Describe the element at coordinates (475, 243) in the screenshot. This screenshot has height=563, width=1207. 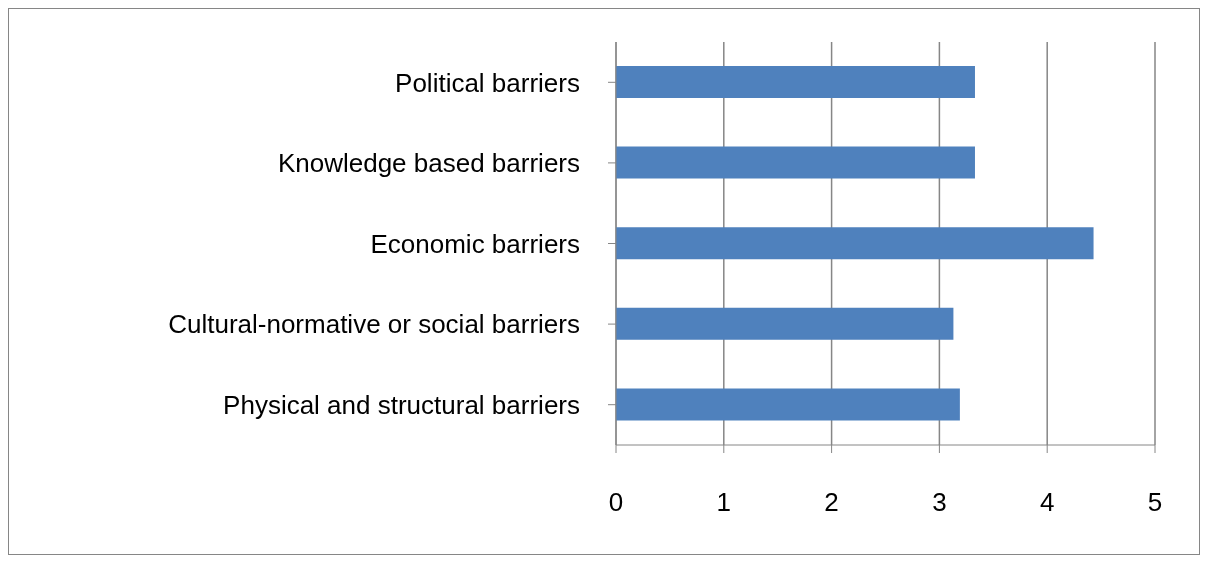
I see `y-tick-label: Economic barriers` at that location.